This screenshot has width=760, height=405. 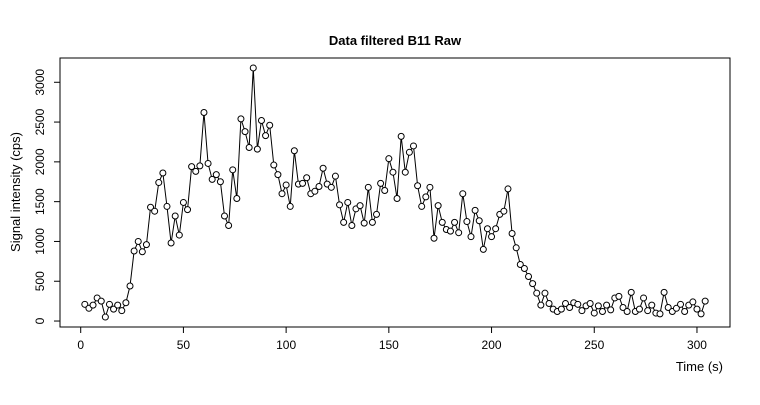 I want to click on y-tick-label: 2000, so click(x=40, y=161).